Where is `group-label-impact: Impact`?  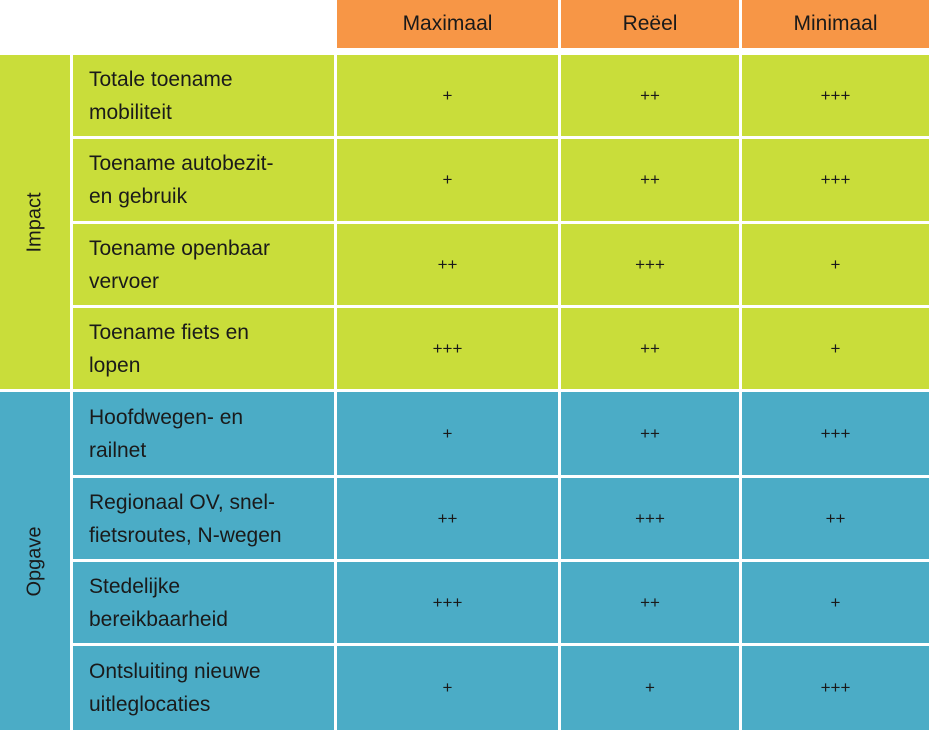 group-label-impact: Impact is located at coordinates (34, 222).